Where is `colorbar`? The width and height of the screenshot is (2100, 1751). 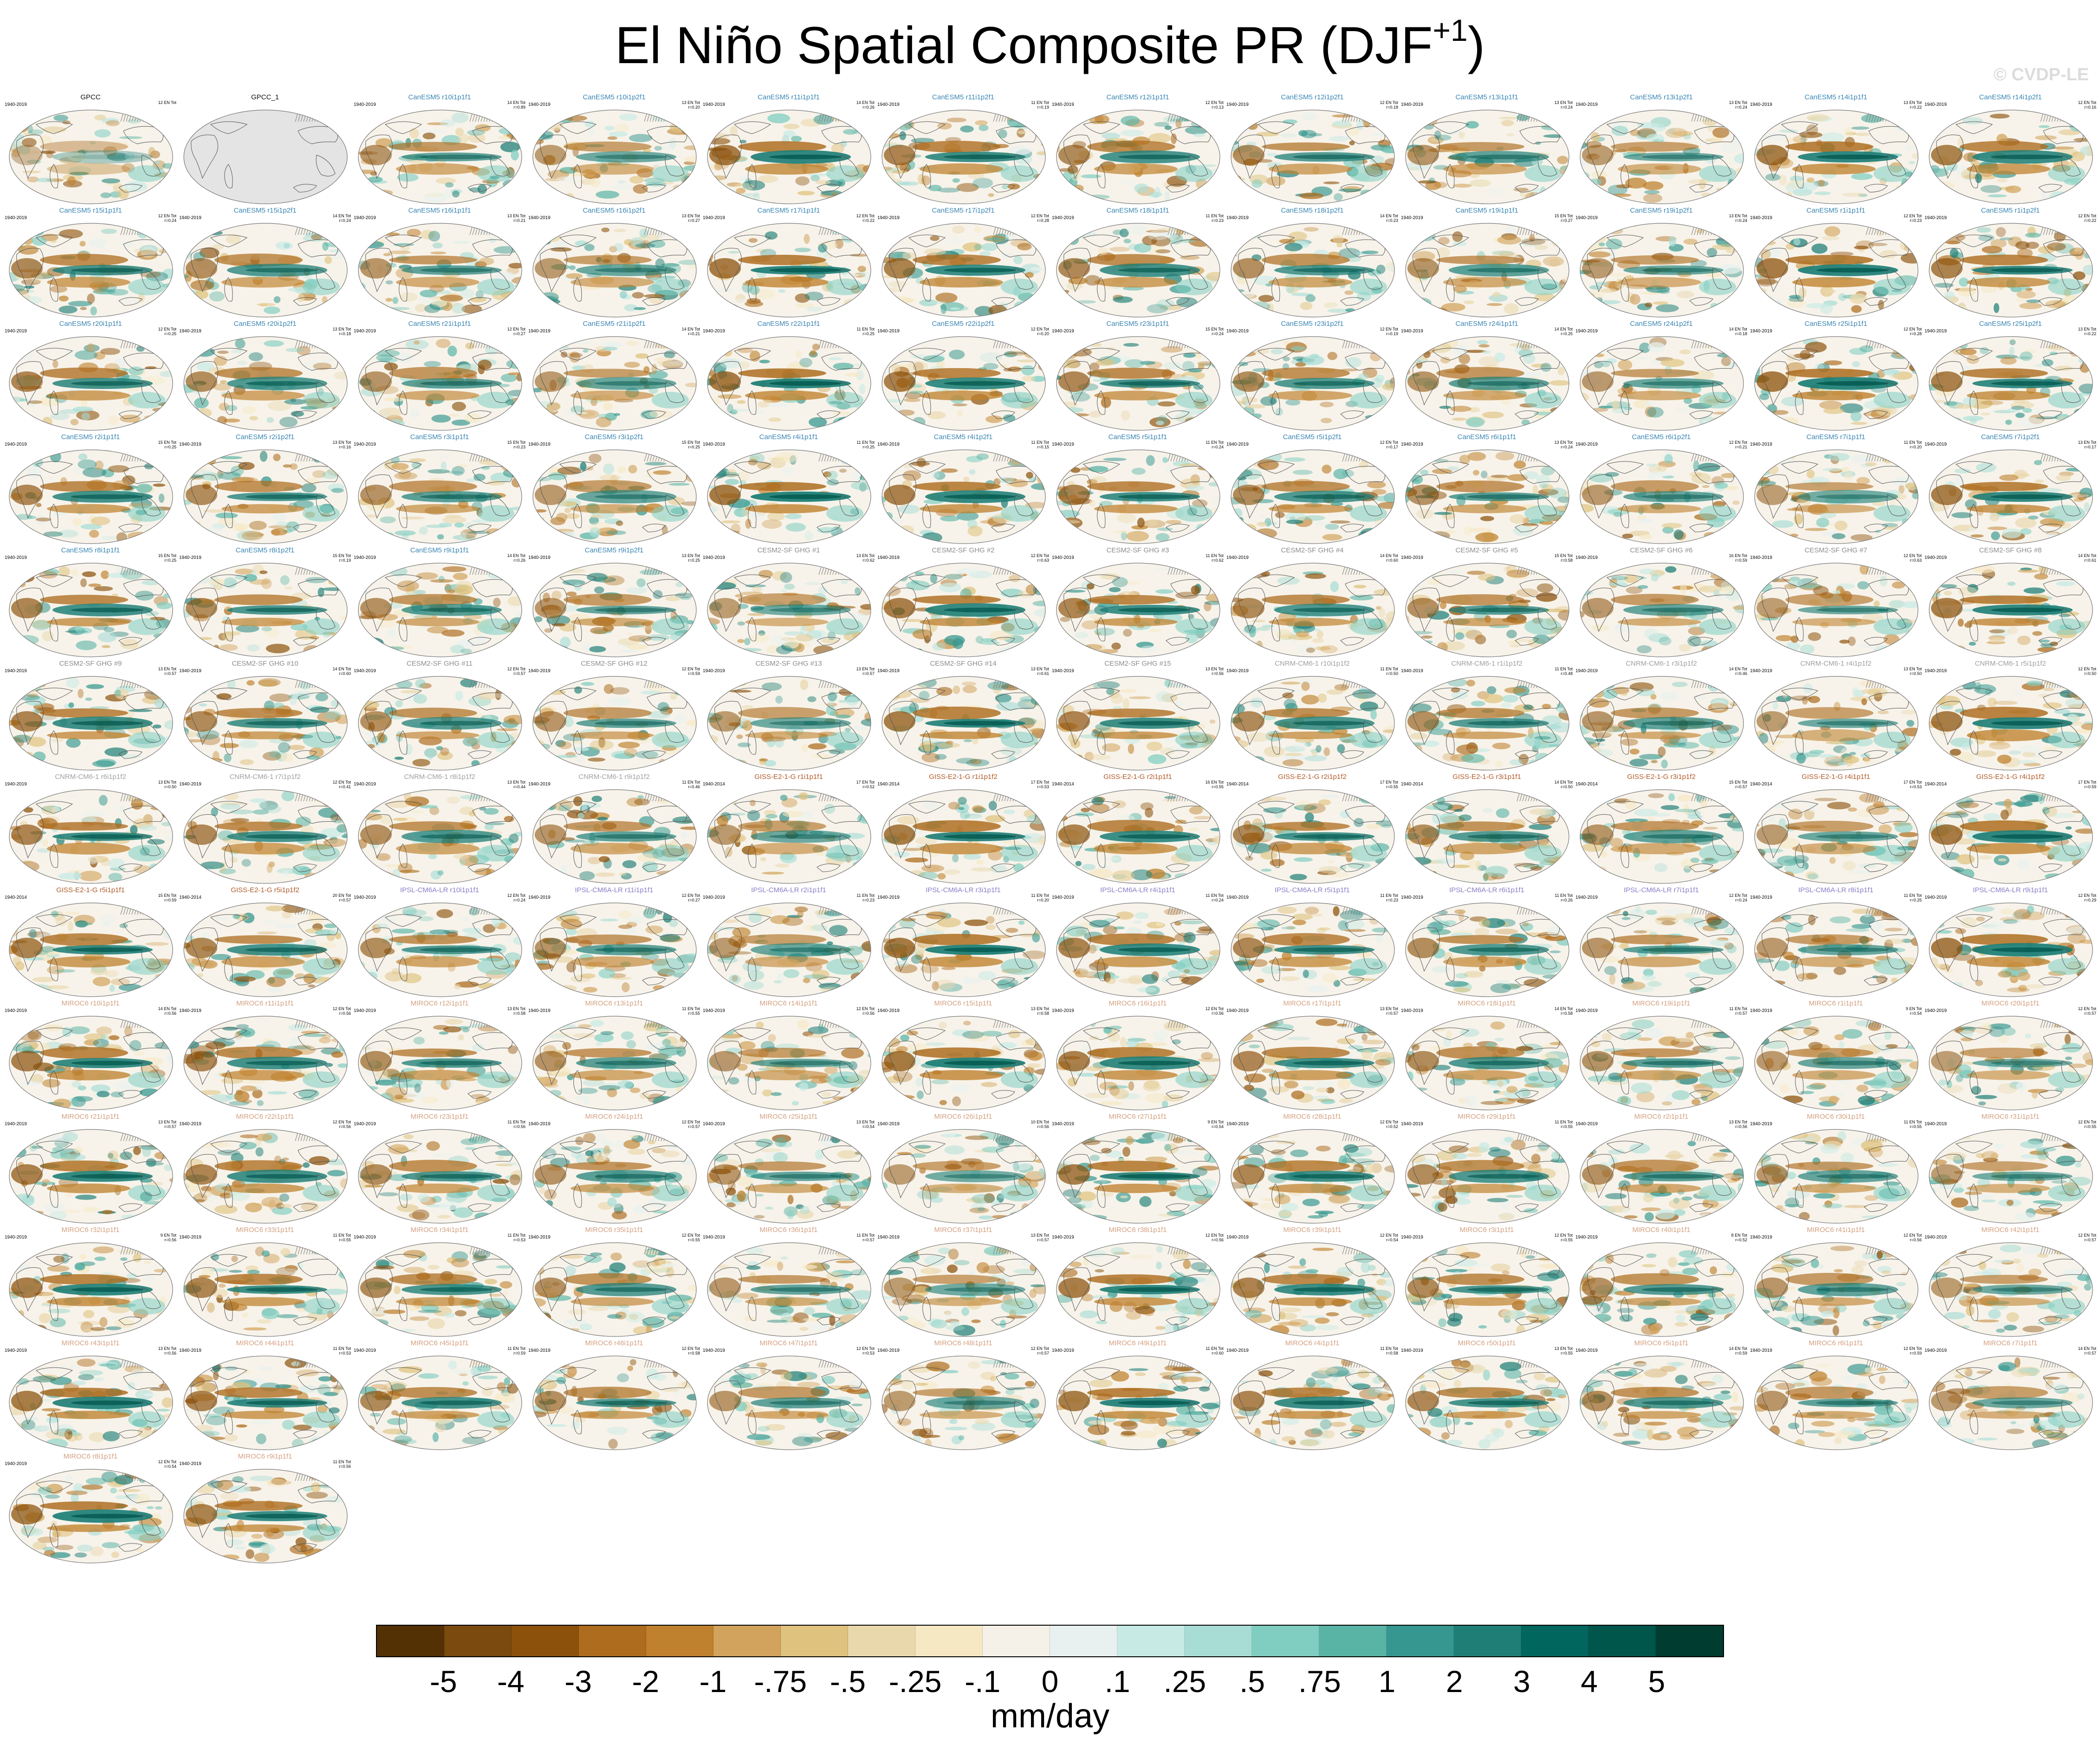
colorbar is located at coordinates (1050, 1641).